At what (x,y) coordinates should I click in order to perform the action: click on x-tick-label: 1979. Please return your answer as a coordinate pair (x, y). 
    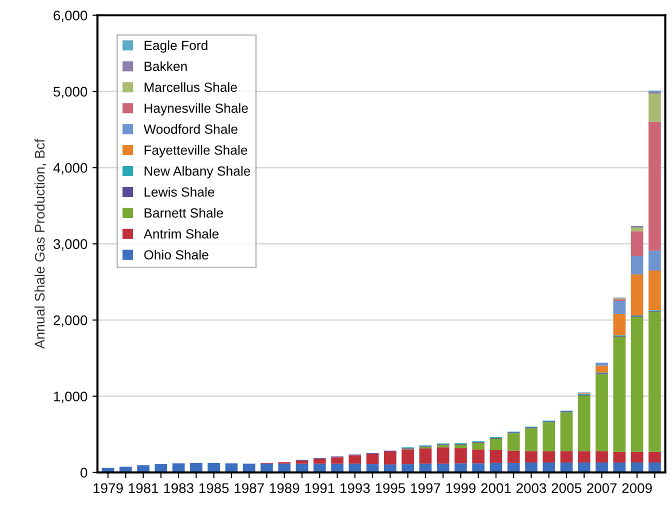
    Looking at the image, I should click on (108, 488).